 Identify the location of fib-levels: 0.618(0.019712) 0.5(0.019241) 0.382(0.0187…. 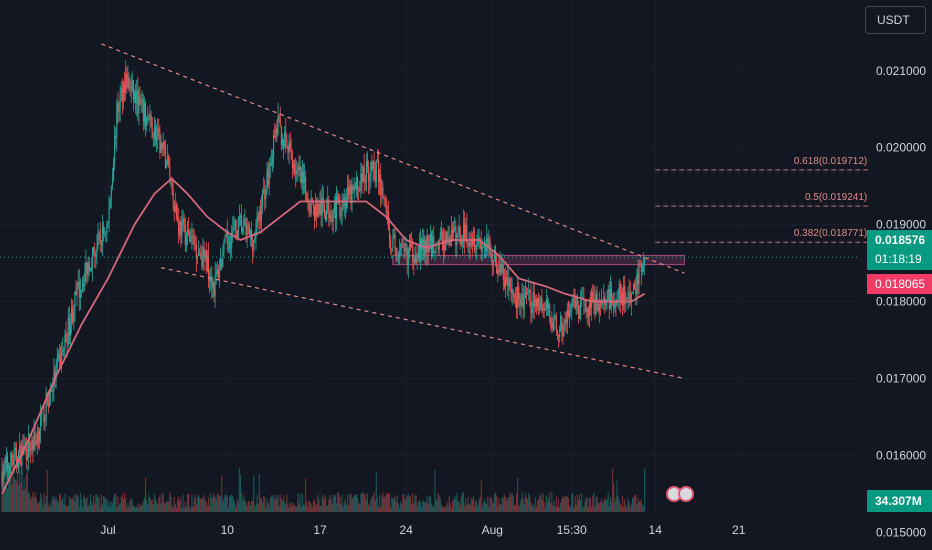
(762, 199).